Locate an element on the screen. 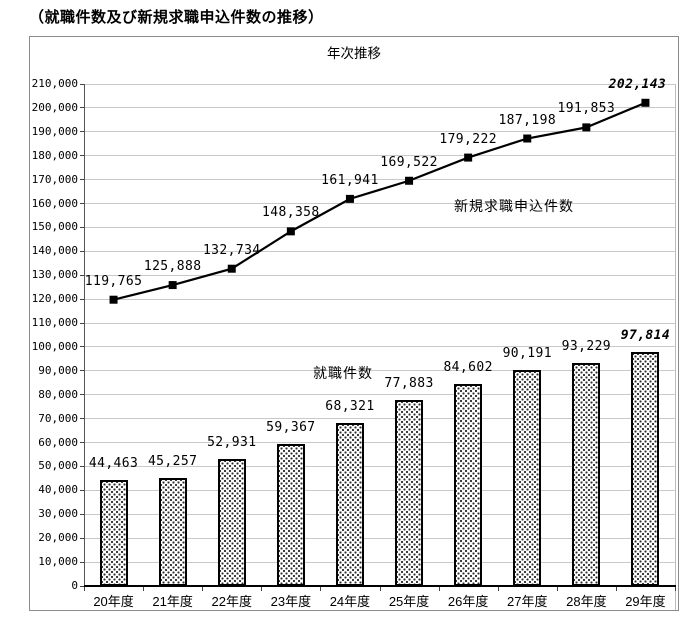  x-tick-label: 25年度 is located at coordinates (409, 601).